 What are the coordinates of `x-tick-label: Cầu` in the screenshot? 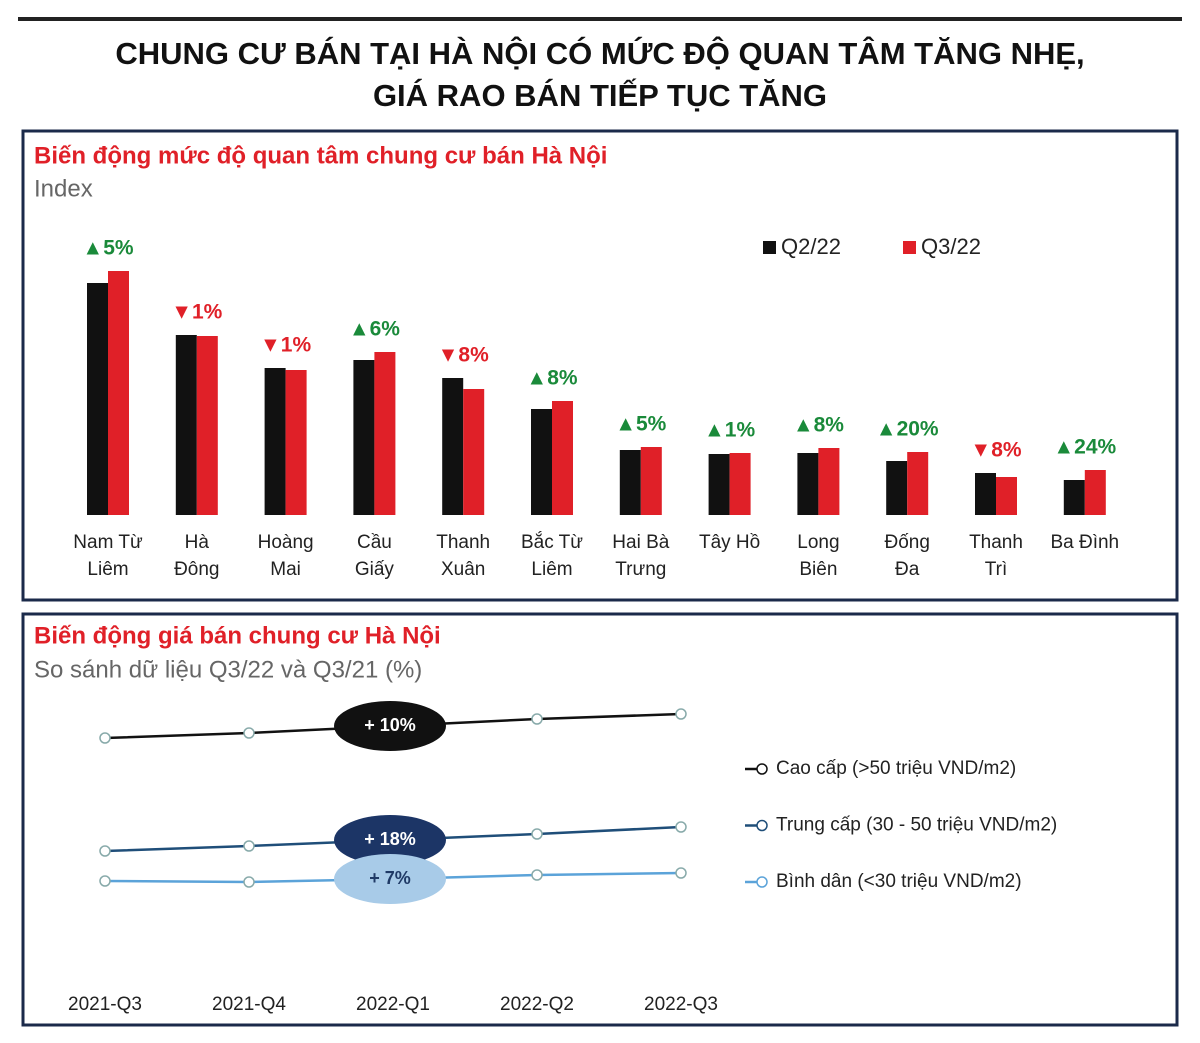 It's located at (374, 542).